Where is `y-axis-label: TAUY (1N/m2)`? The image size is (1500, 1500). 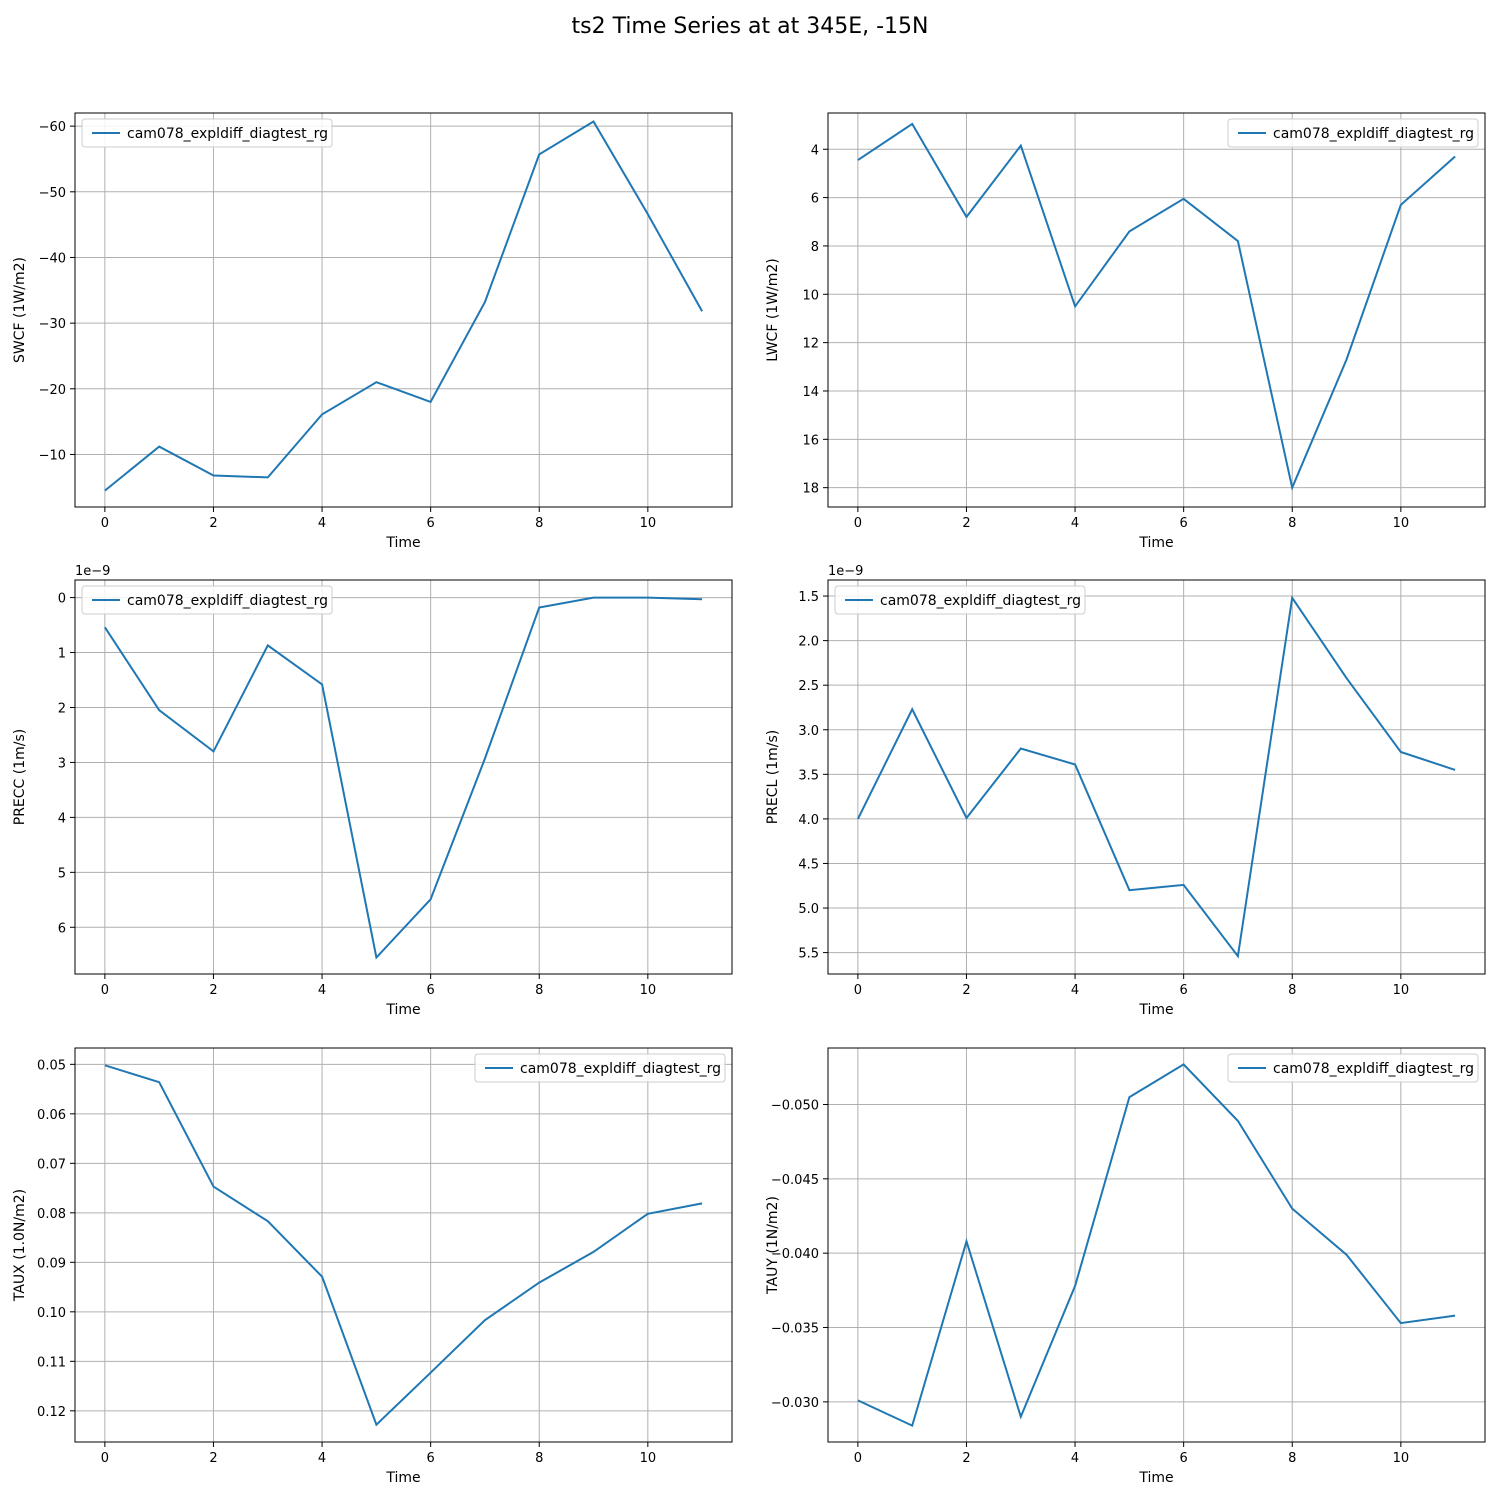
y-axis-label: TAUY (1N/m2) is located at coordinates (773, 1245).